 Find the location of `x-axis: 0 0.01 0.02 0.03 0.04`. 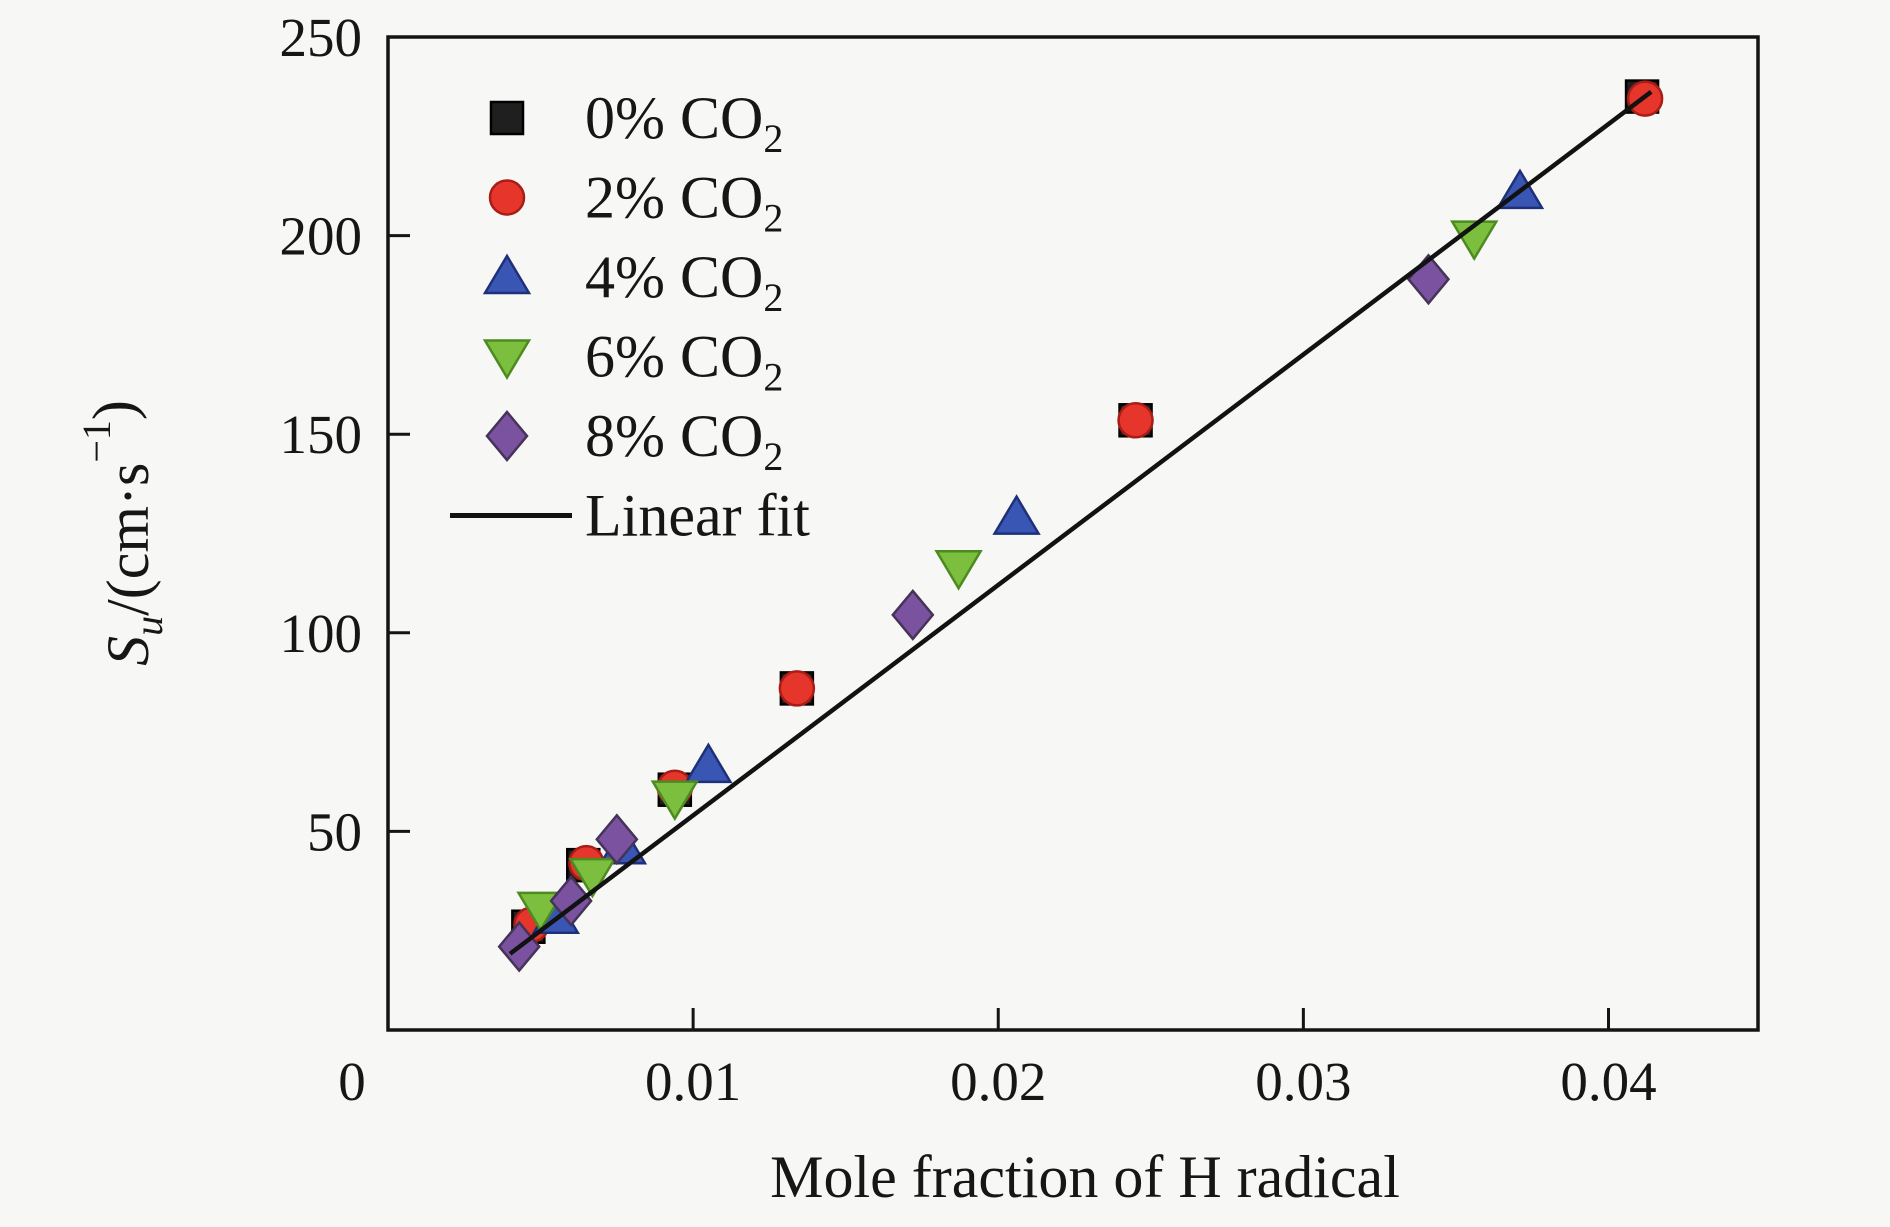

x-axis: 0 0.01 0.02 0.03 0.04 is located at coordinates (997, 1060).